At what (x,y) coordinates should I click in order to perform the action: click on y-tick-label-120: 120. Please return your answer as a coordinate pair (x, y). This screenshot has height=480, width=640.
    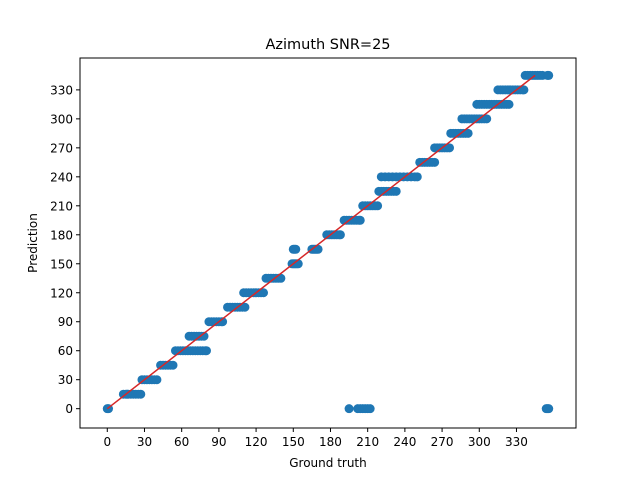
    Looking at the image, I should click on (61, 293).